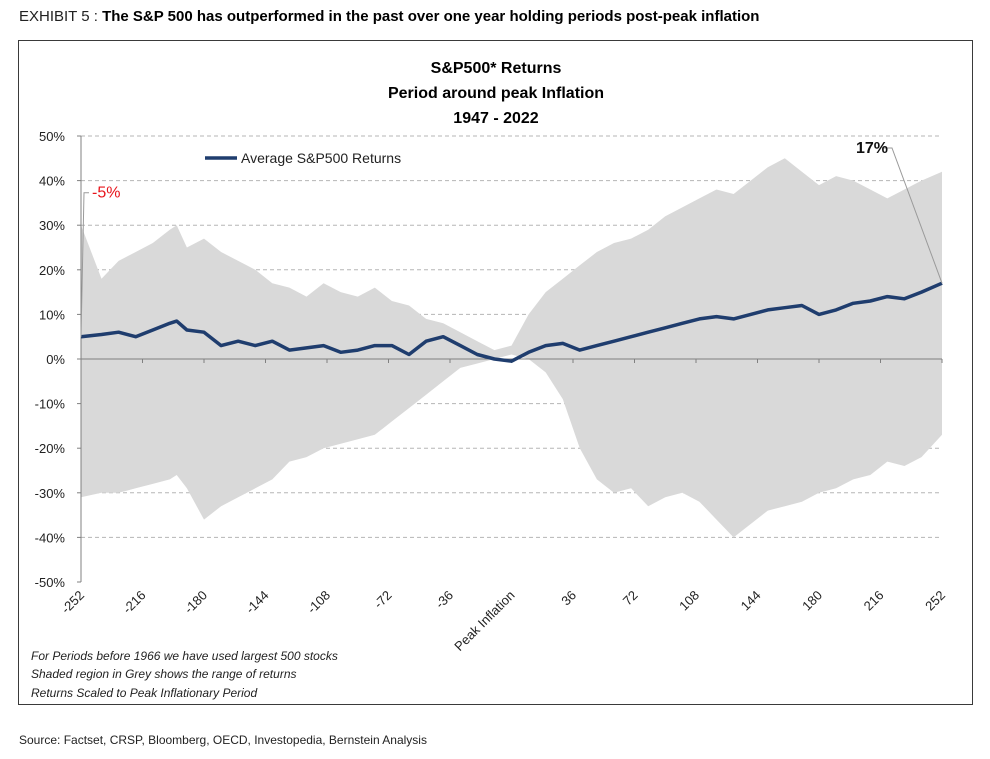 Image resolution: width=990 pixels, height=759 pixels. Describe the element at coordinates (195, 602) in the screenshot. I see `x-tick-label: -180` at that location.